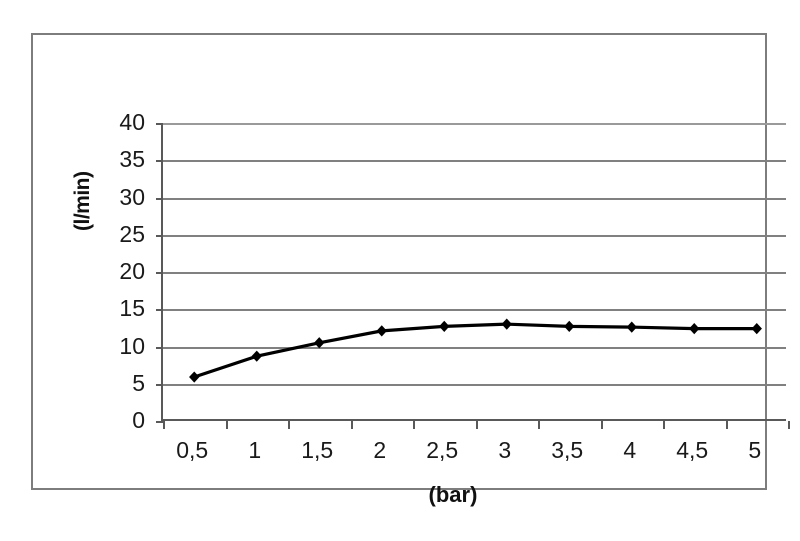 The width and height of the screenshot is (800, 541). What do you see at coordinates (132, 308) in the screenshot?
I see `y-tick-label: 15` at bounding box center [132, 308].